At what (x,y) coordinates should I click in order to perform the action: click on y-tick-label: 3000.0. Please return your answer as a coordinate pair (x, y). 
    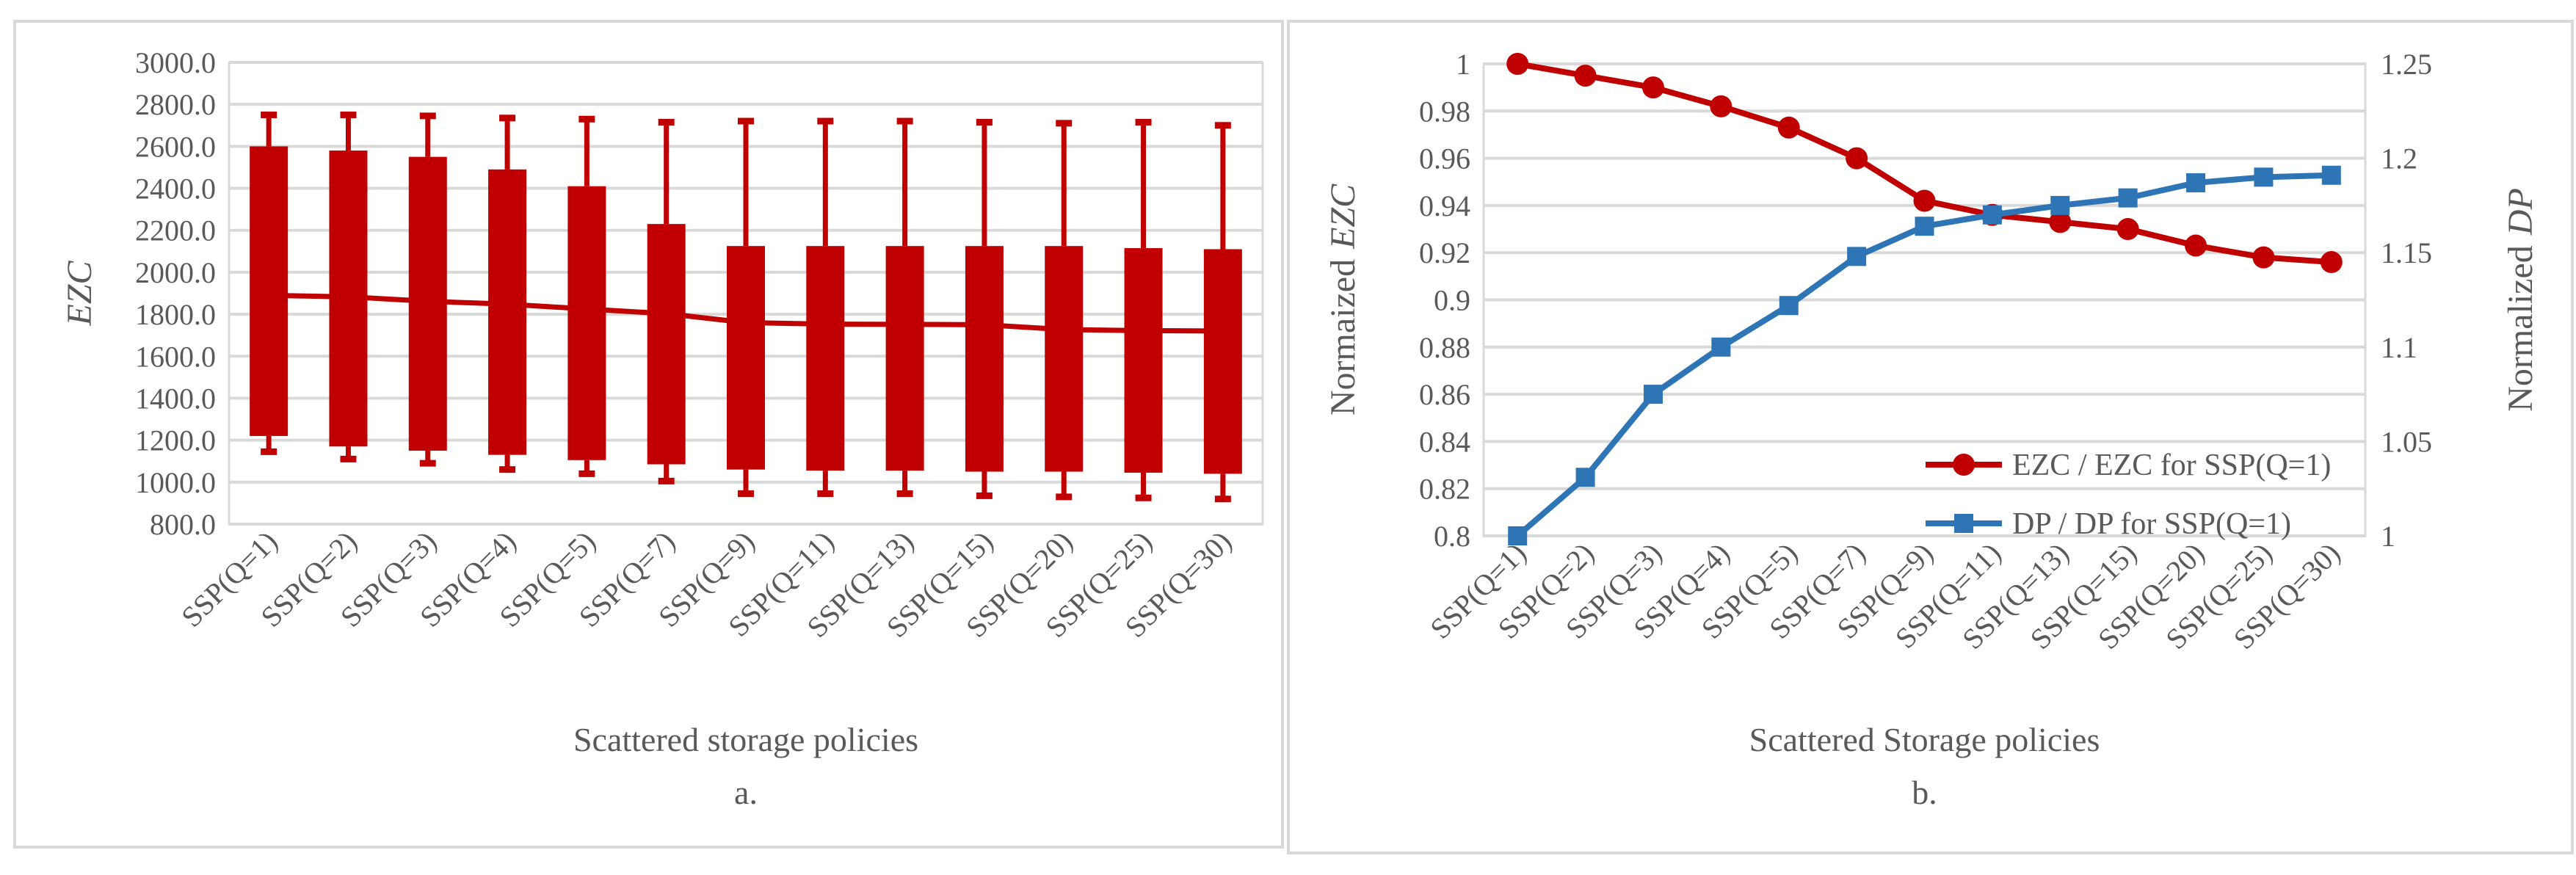
    Looking at the image, I should click on (176, 62).